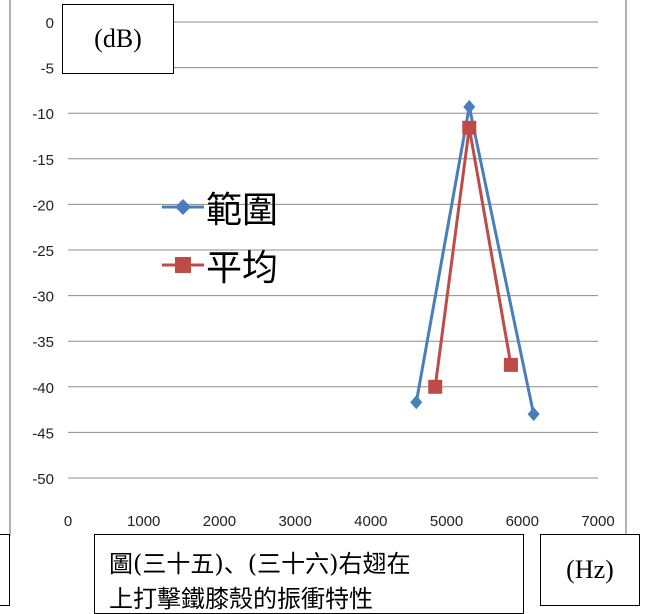  What do you see at coordinates (597, 521) in the screenshot?
I see `x-tick-label: 7000` at bounding box center [597, 521].